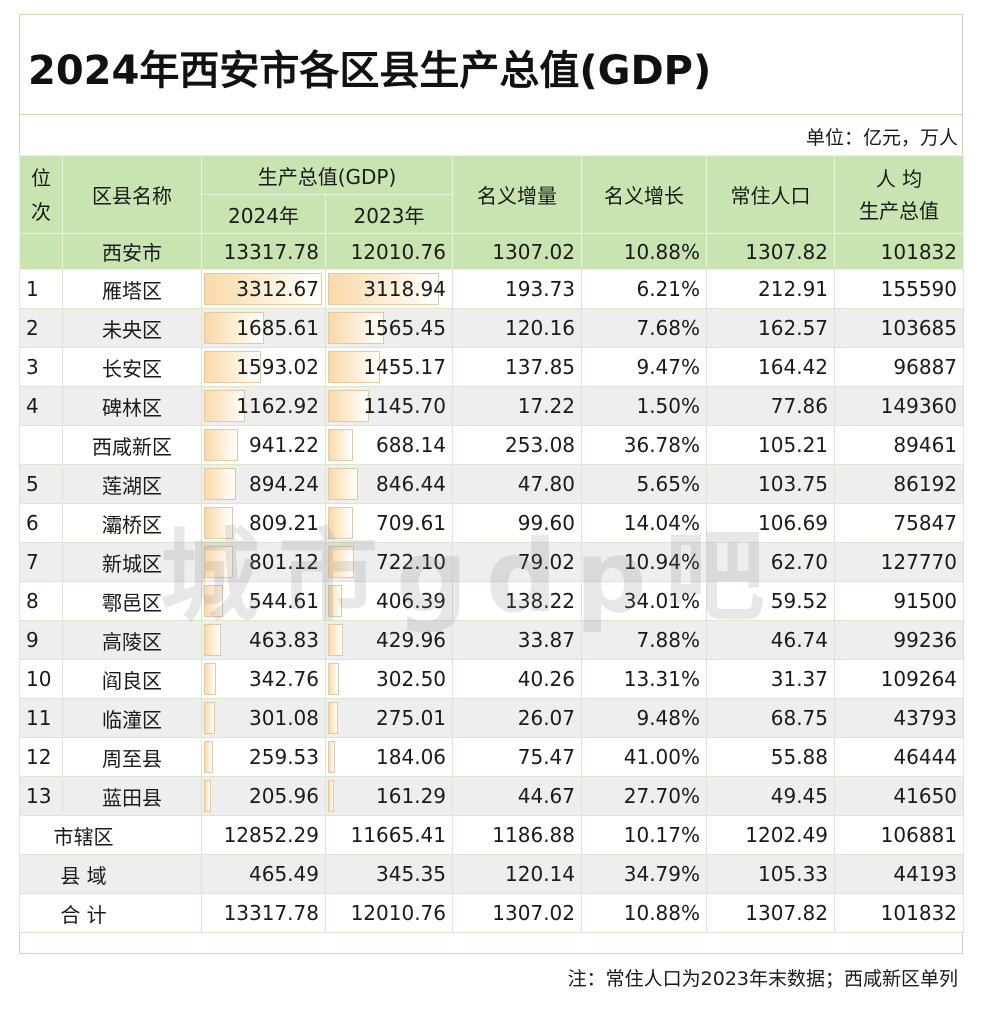 The width and height of the screenshot is (983, 1009). Describe the element at coordinates (771, 718) in the screenshot. I see `population-cell: 68.75` at that location.